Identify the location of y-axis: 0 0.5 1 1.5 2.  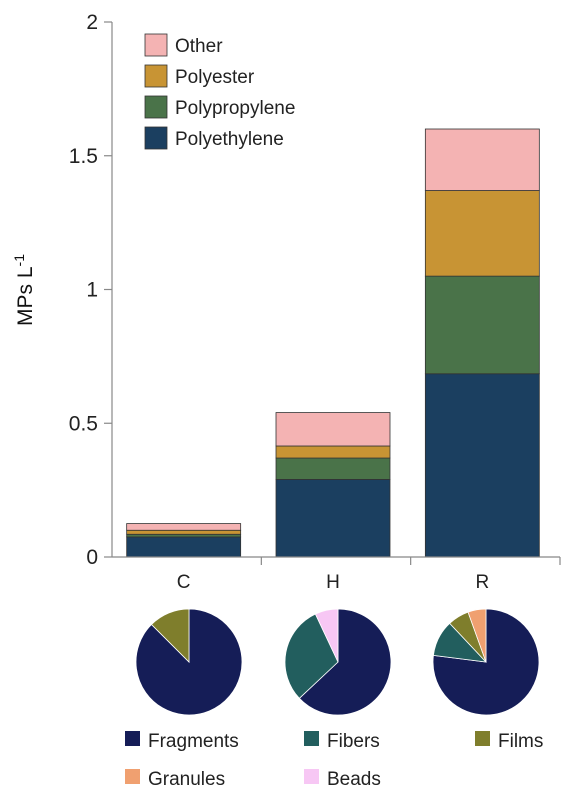
(91, 290).